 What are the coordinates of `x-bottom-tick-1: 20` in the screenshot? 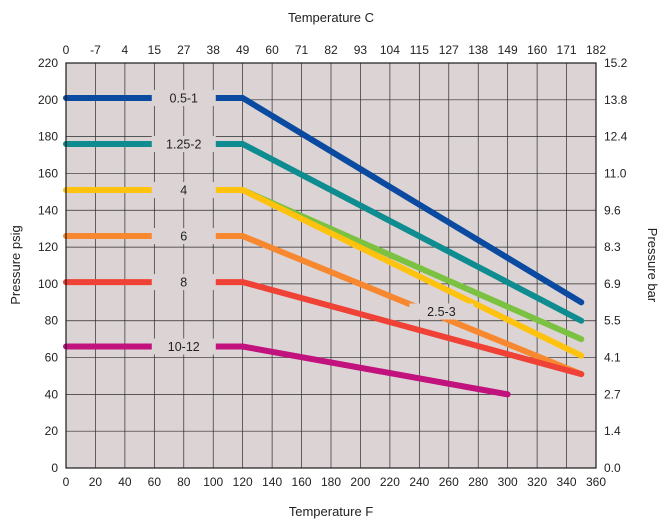 It's located at (96, 482).